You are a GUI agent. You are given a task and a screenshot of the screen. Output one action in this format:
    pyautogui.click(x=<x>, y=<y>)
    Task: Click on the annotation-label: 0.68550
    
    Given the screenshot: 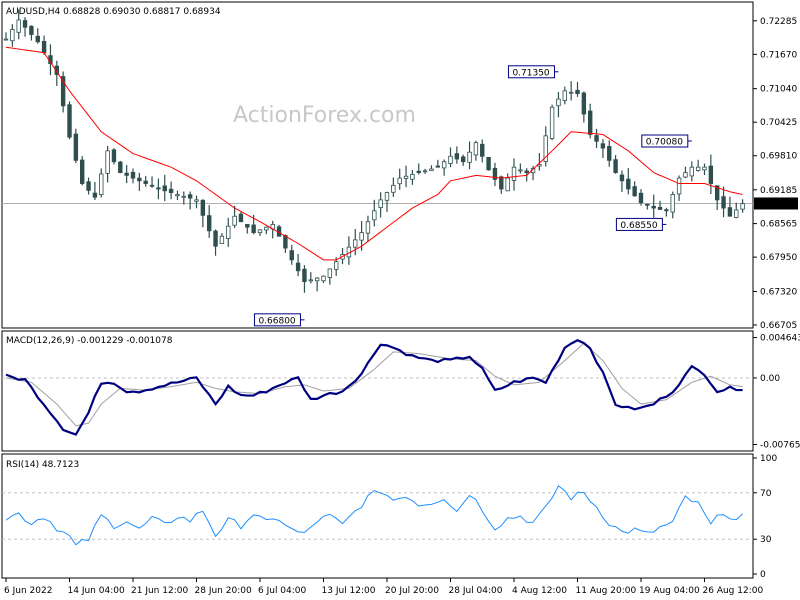 What is the action you would take?
    pyautogui.click(x=638, y=226)
    